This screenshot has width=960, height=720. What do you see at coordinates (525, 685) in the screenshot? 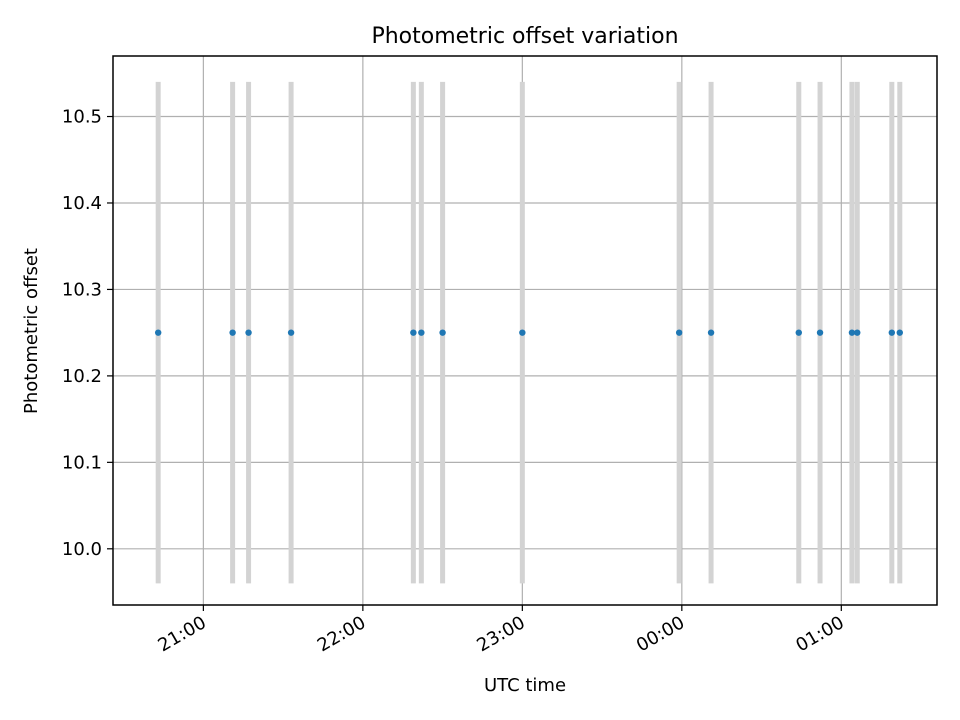
I see `x-axis-label: UTC time` at bounding box center [525, 685].